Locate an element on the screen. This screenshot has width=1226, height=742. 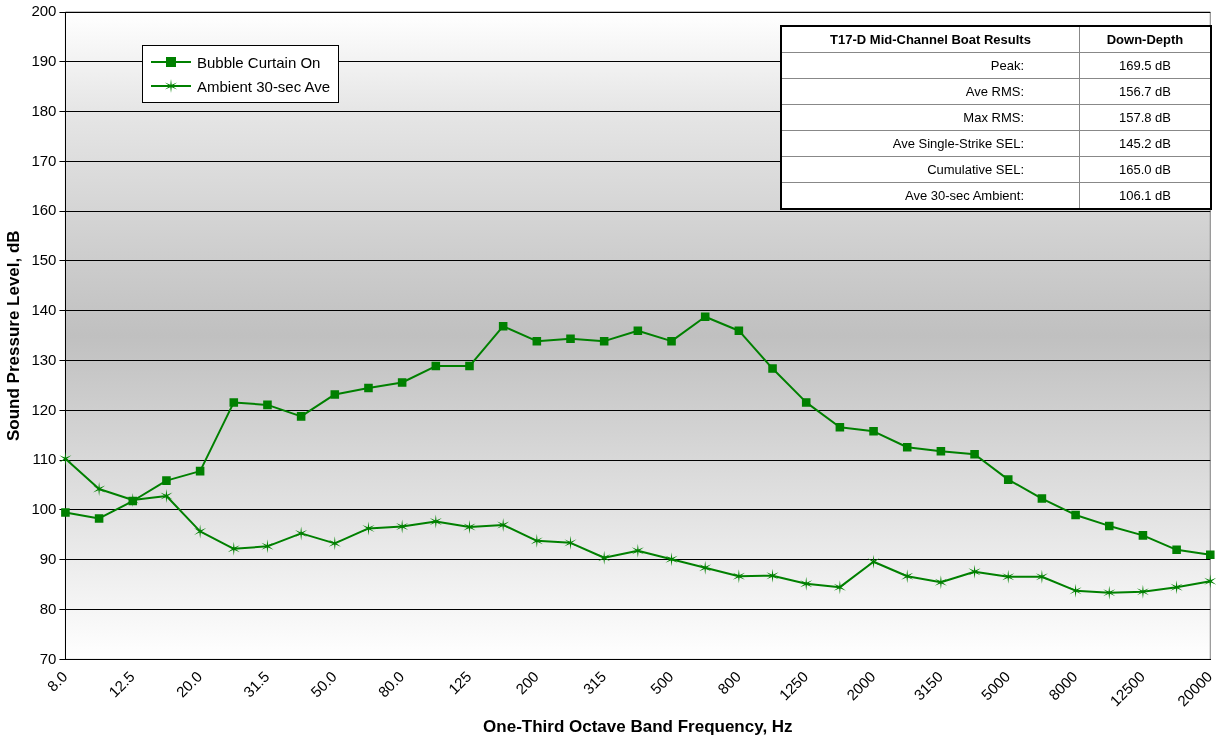
annotation: Ave RMS: is located at coordinates (930, 91).